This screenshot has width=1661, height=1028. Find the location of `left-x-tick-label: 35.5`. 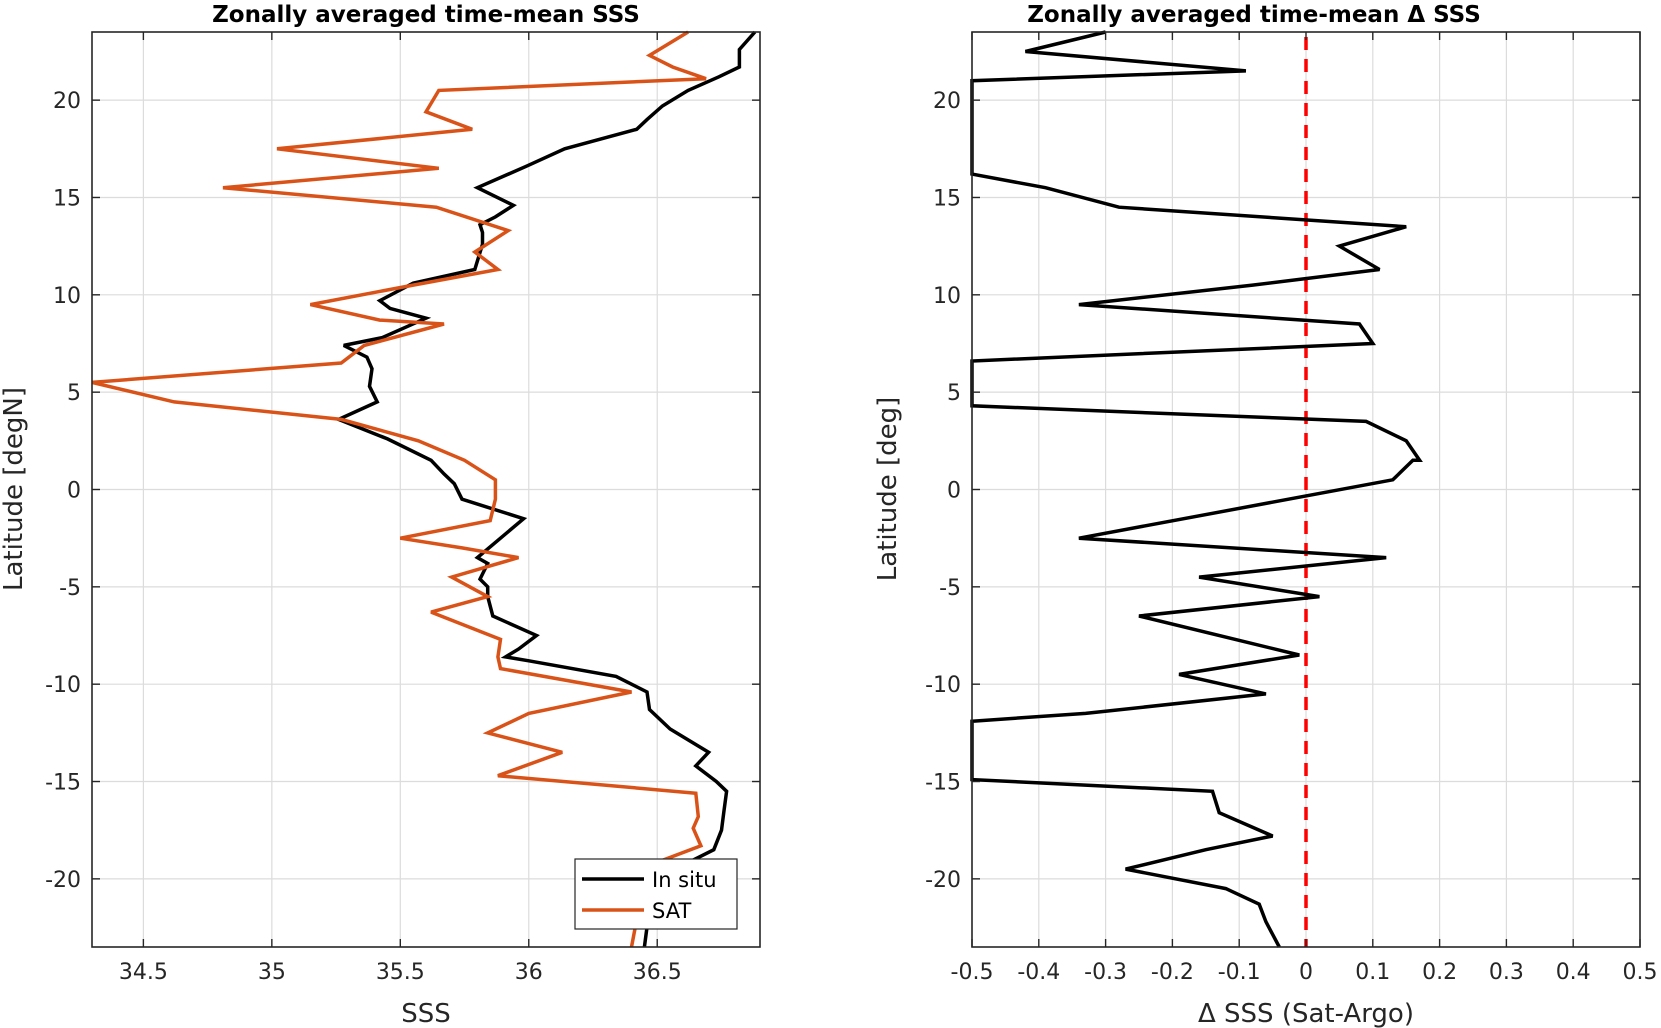

left-x-tick-label: 35.5 is located at coordinates (400, 972).